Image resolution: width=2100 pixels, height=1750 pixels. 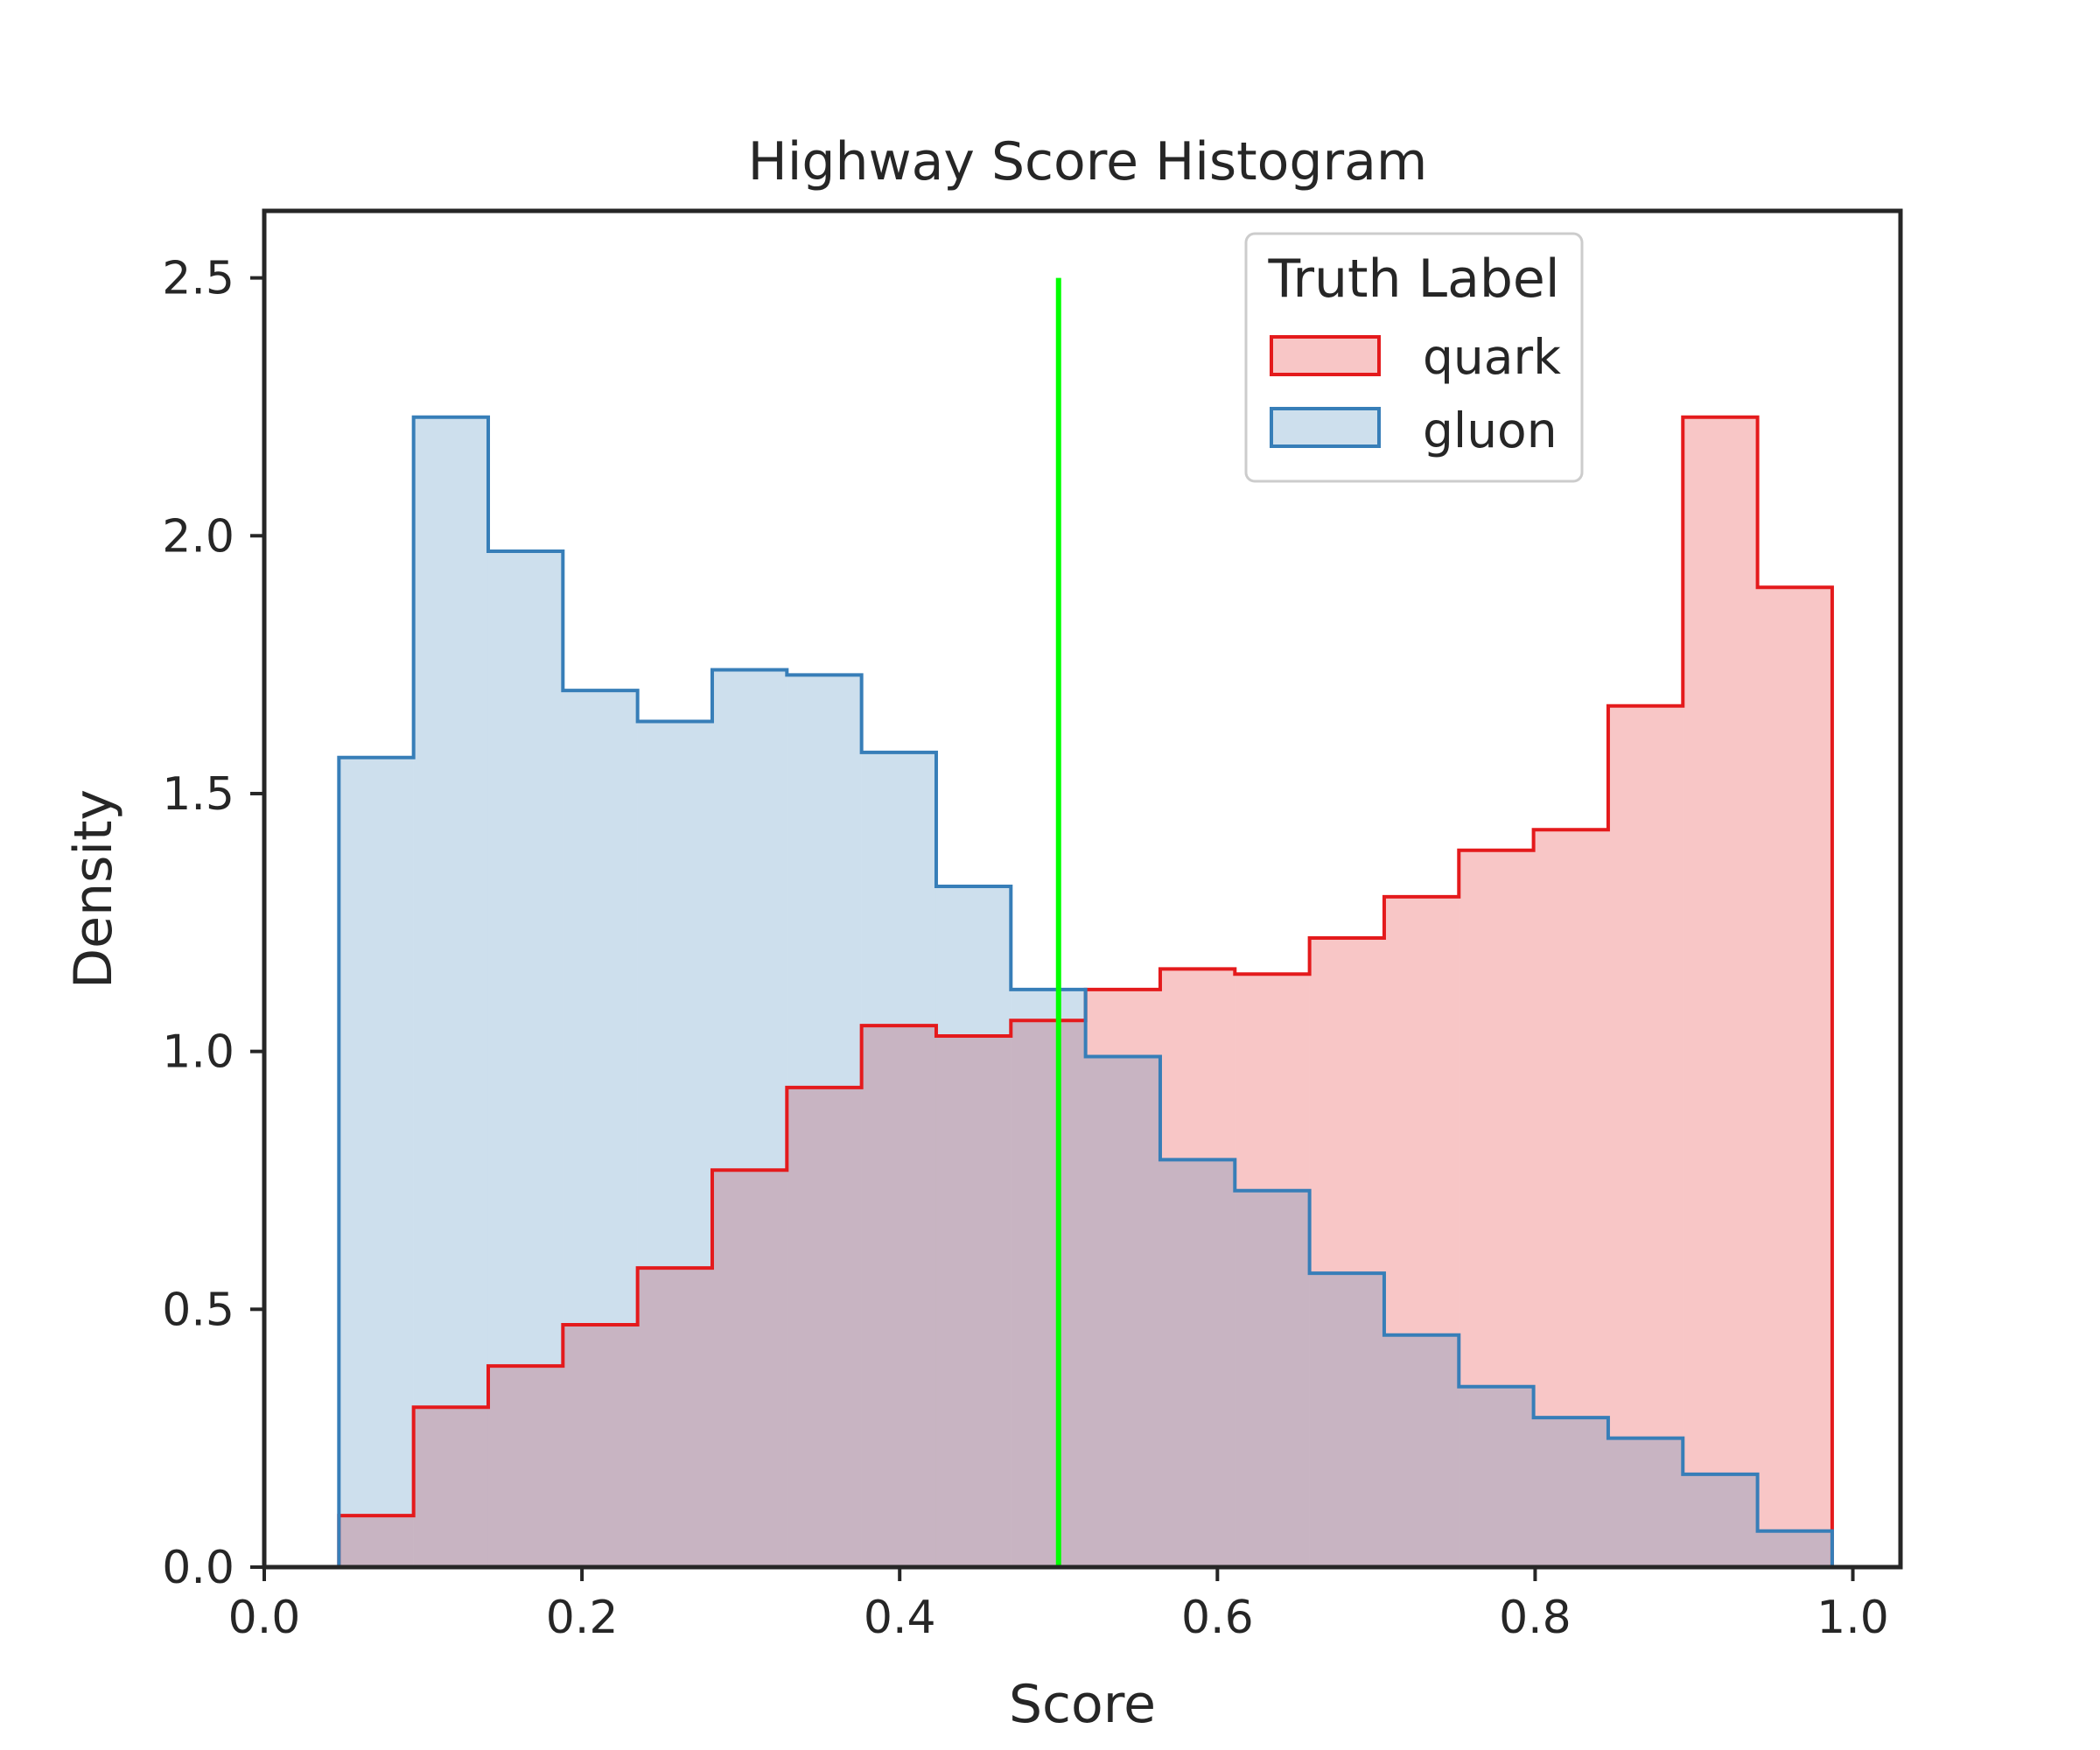 I want to click on legend-label-quark: quark, so click(x=1492, y=357).